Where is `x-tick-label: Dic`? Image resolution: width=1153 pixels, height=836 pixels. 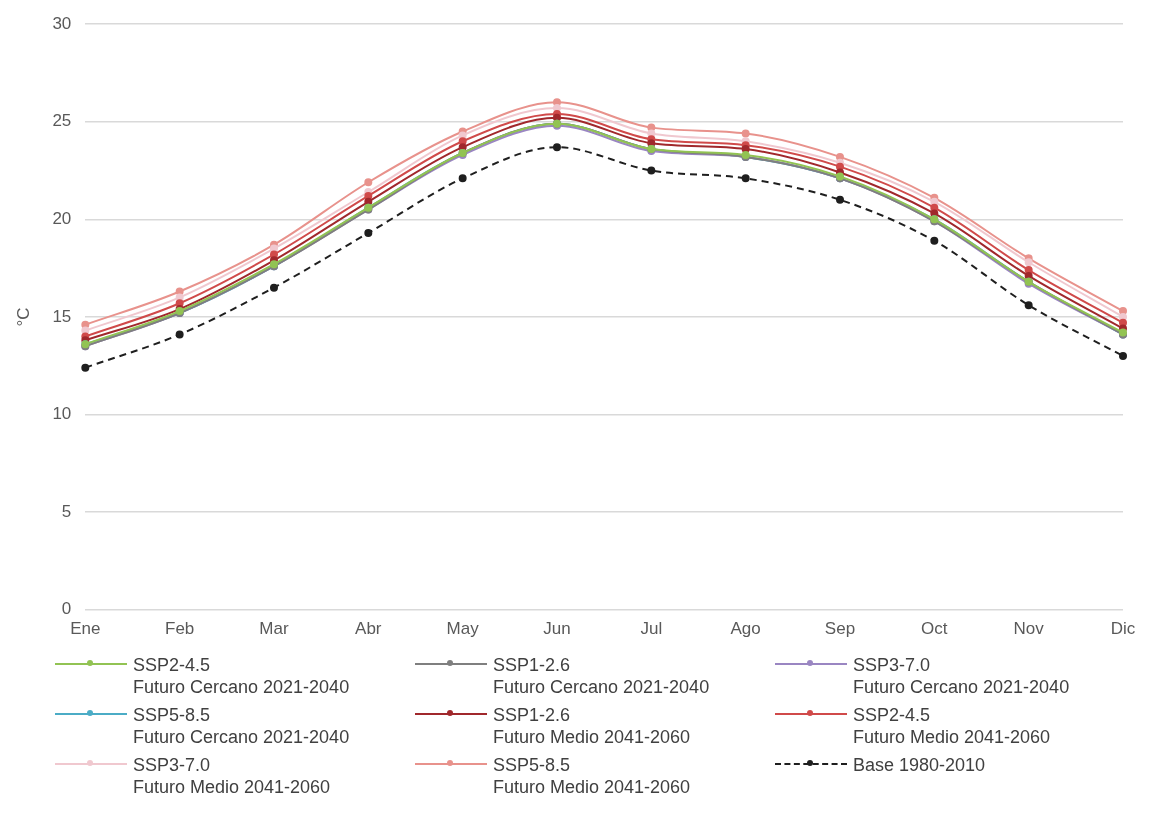
x-tick-label: Dic is located at coordinates (1123, 629).